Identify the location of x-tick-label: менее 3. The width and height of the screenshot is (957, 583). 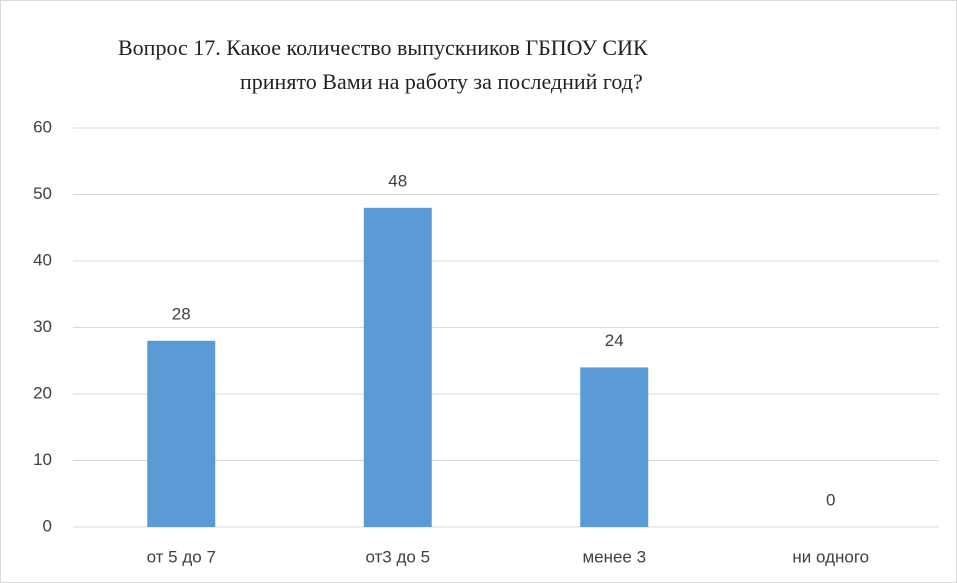
(614, 556).